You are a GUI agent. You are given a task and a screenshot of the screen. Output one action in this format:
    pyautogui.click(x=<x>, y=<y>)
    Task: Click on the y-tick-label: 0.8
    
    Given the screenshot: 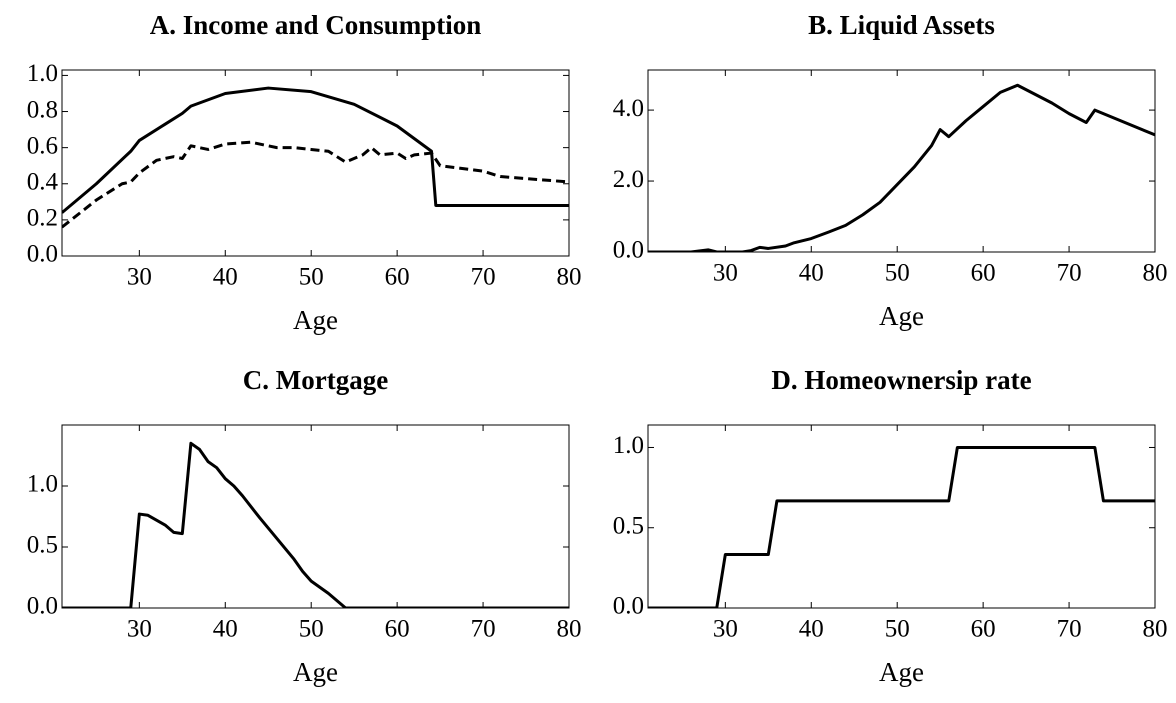 What is the action you would take?
    pyautogui.click(x=42, y=109)
    